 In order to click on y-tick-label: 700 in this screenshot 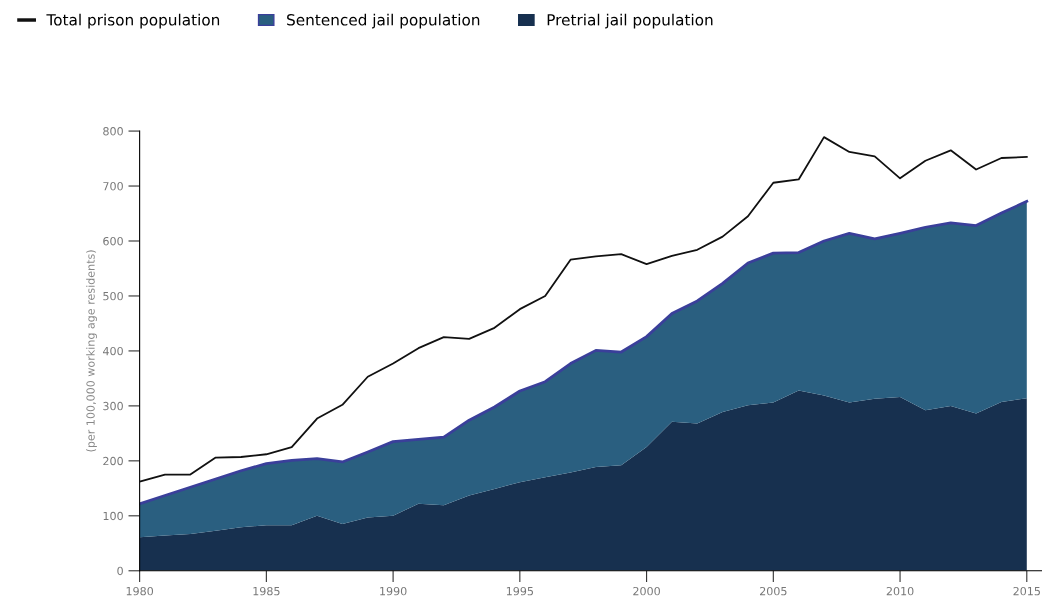, I will do `click(113, 186)`.